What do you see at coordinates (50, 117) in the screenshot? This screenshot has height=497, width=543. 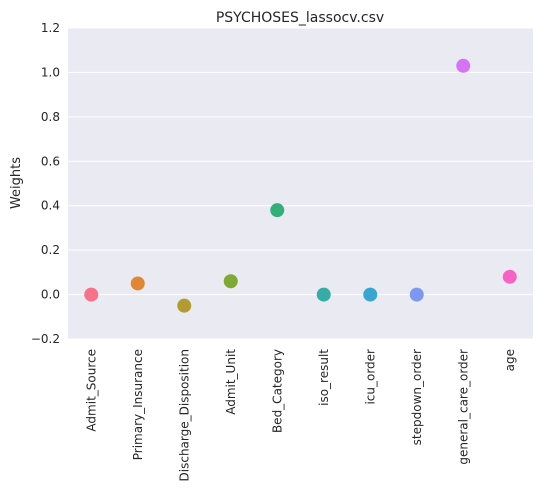 I see `y-tick-label: 0.8` at bounding box center [50, 117].